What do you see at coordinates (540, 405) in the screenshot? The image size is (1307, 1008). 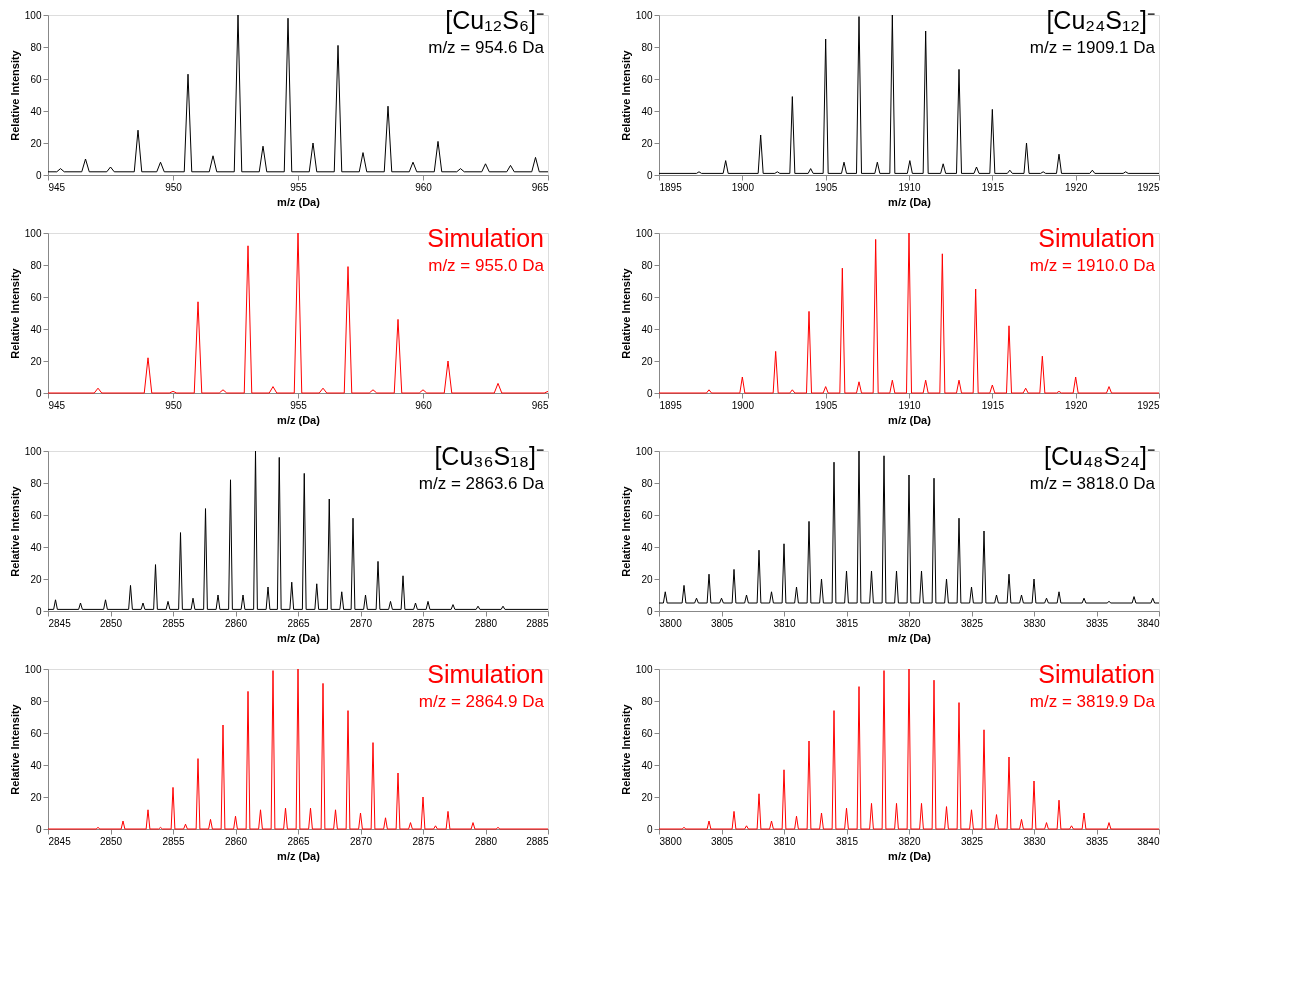 I see `x-tick-label: 965` at bounding box center [540, 405].